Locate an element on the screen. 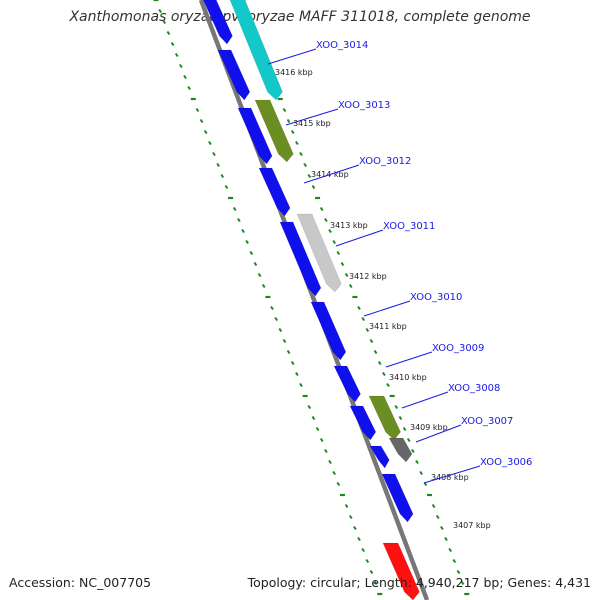  gene-label: XOO_3013 is located at coordinates (364, 105).